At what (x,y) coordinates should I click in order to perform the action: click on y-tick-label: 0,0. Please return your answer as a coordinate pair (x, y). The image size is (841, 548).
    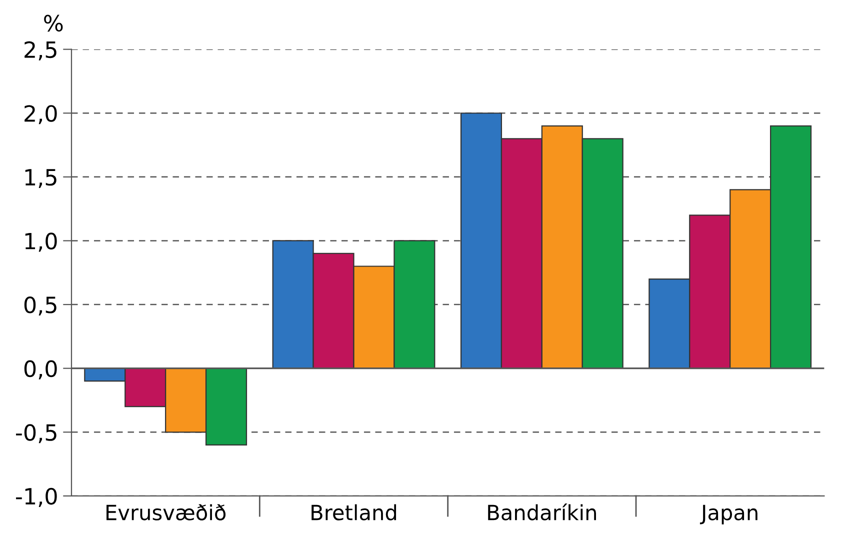
    Looking at the image, I should click on (40, 370).